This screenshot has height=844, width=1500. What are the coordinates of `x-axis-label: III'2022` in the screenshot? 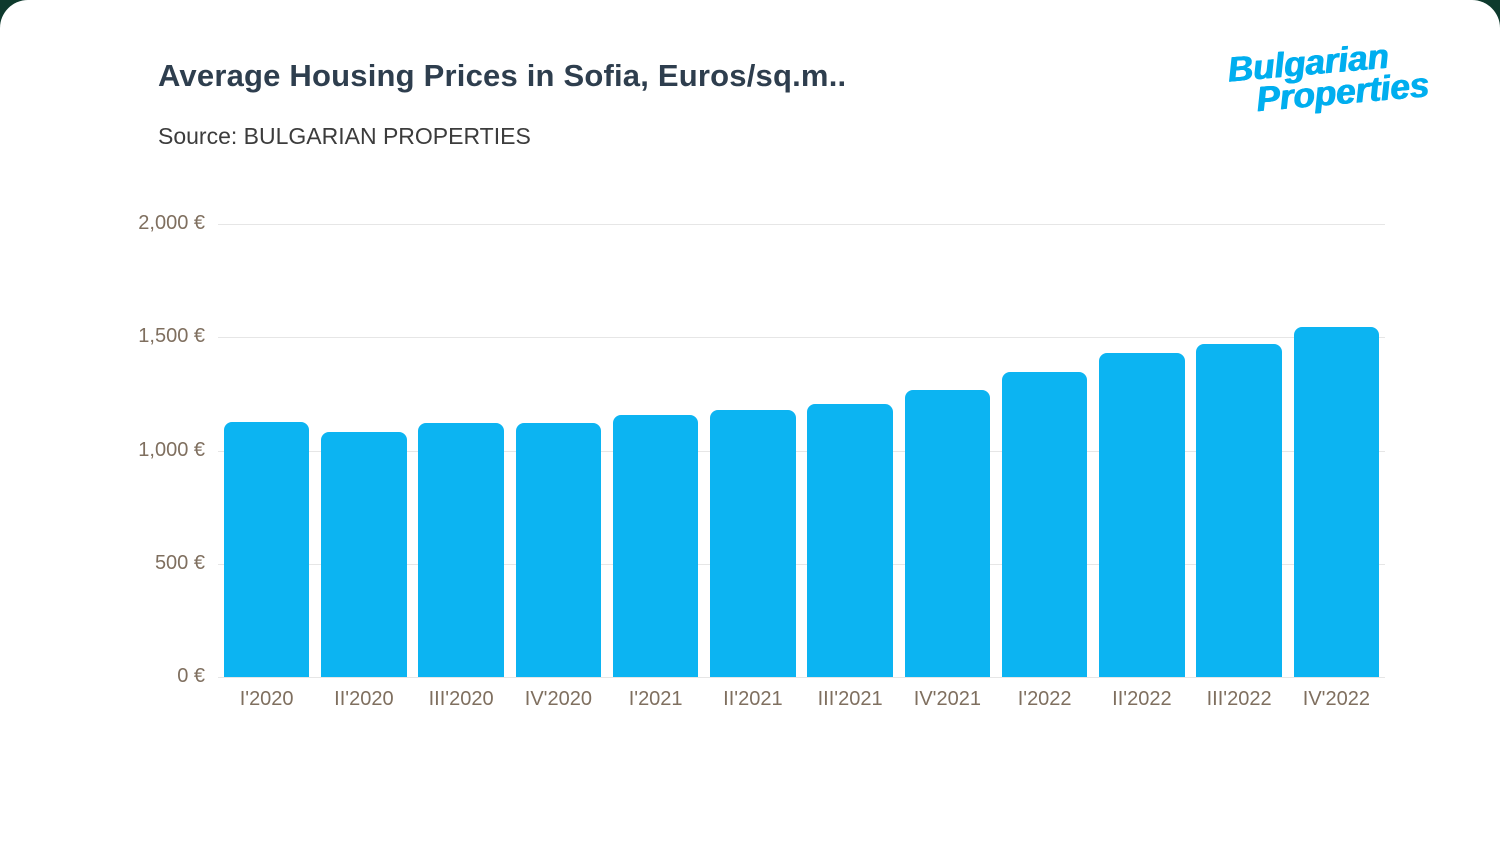 It's located at (1239, 699).